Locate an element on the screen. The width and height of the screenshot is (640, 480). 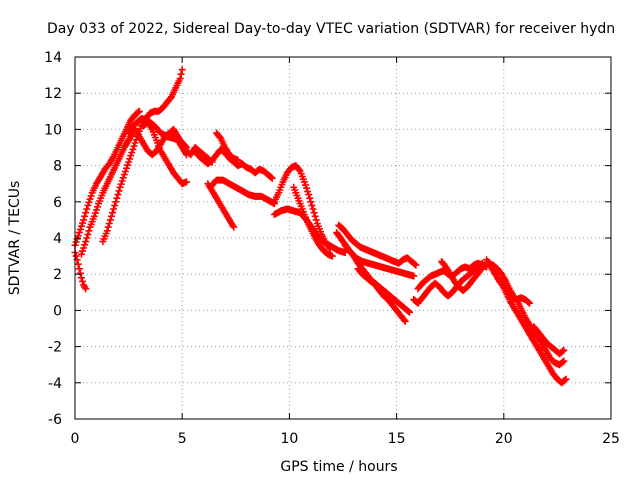
y-tick-label: 6 is located at coordinates (57, 203).